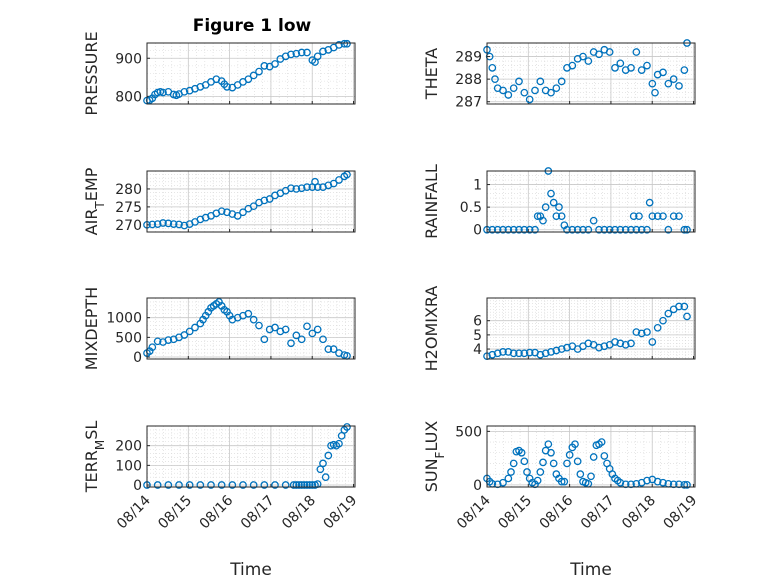 The image size is (778, 583). I want to click on y-tick-label: 0.5, so click(471, 208).